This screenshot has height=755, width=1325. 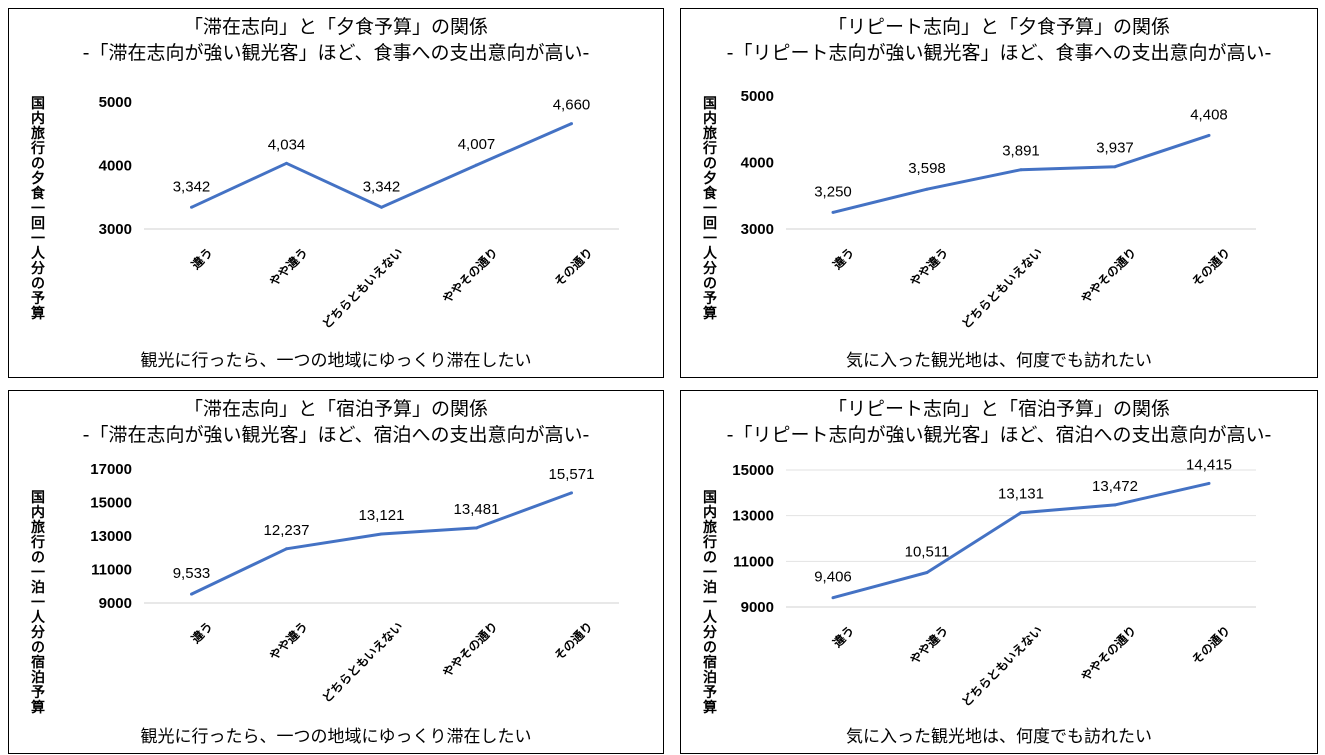 I want to click on y-tick-label: 17000, so click(x=111, y=469).